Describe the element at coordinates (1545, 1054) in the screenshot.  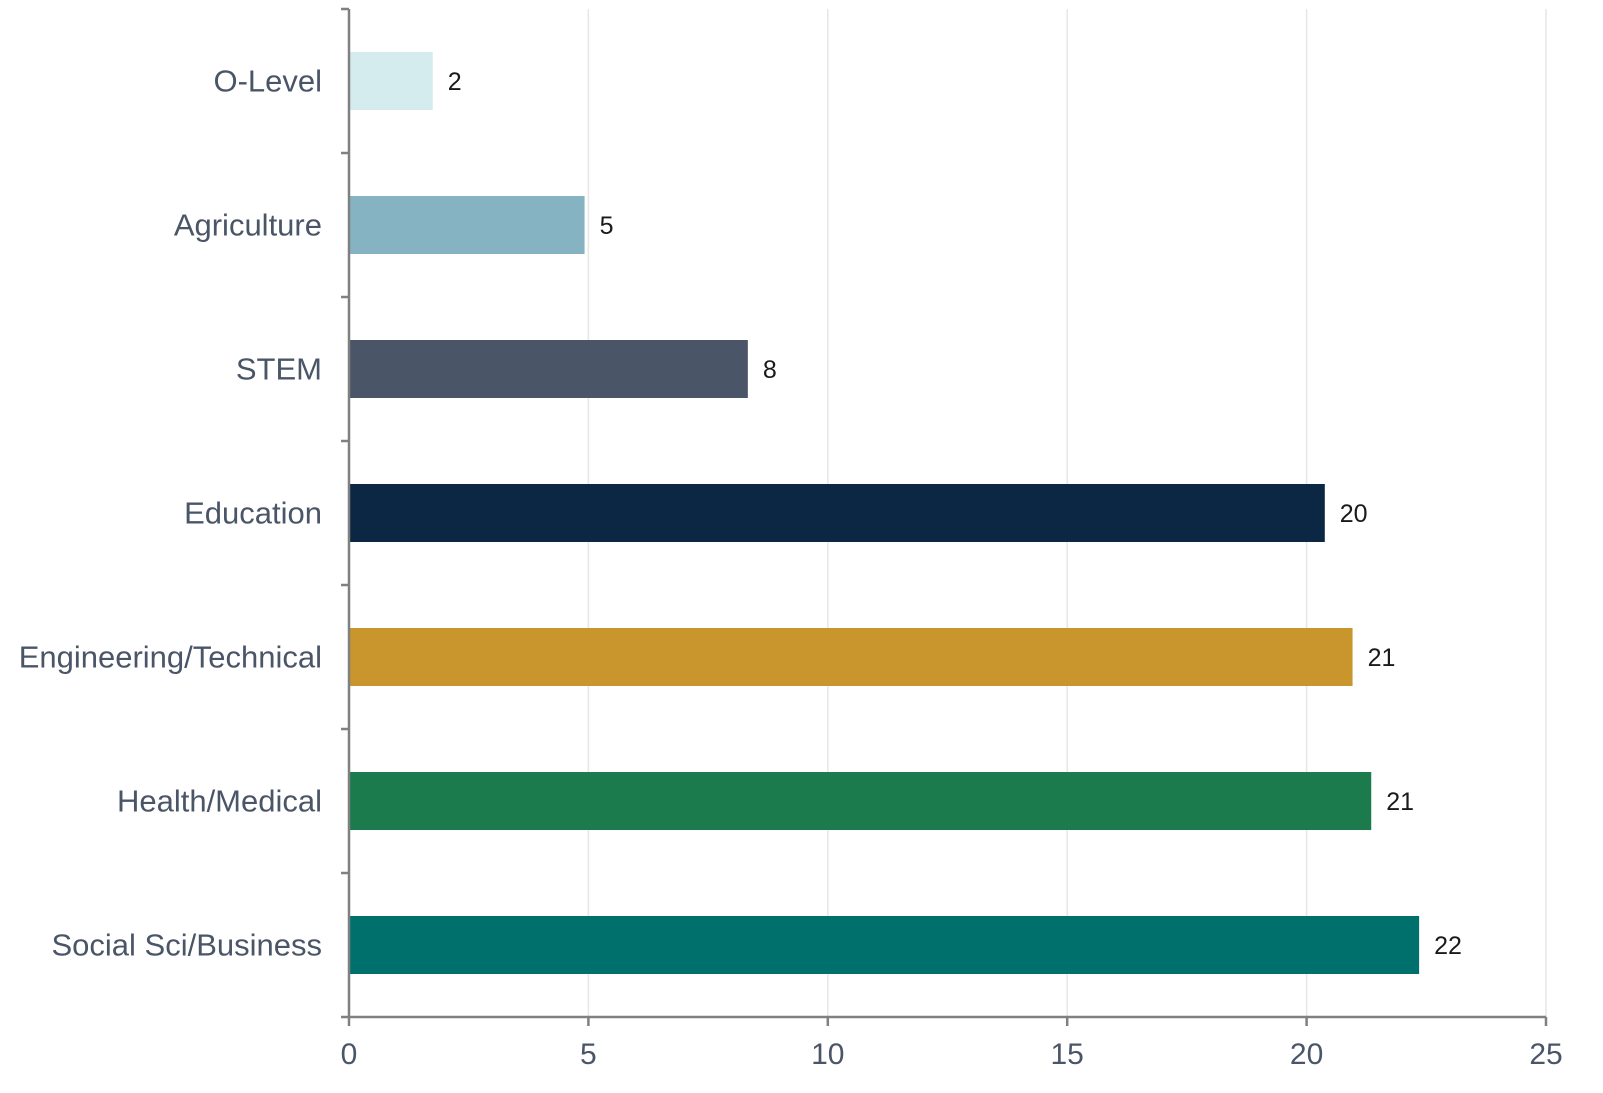
I see `x-tick-label: 25` at that location.